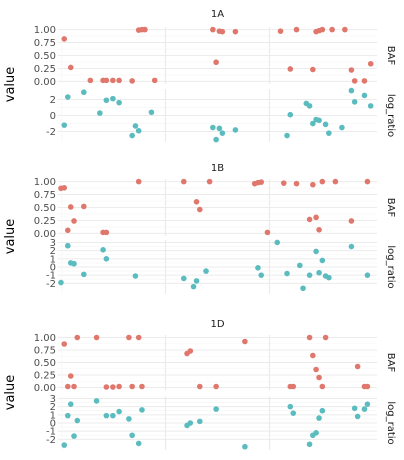 Image resolution: width=404 pixels, height=460 pixels. What do you see at coordinates (45, 376) in the screenshot?
I see `y-tick-label: 0.25` at bounding box center [45, 376].